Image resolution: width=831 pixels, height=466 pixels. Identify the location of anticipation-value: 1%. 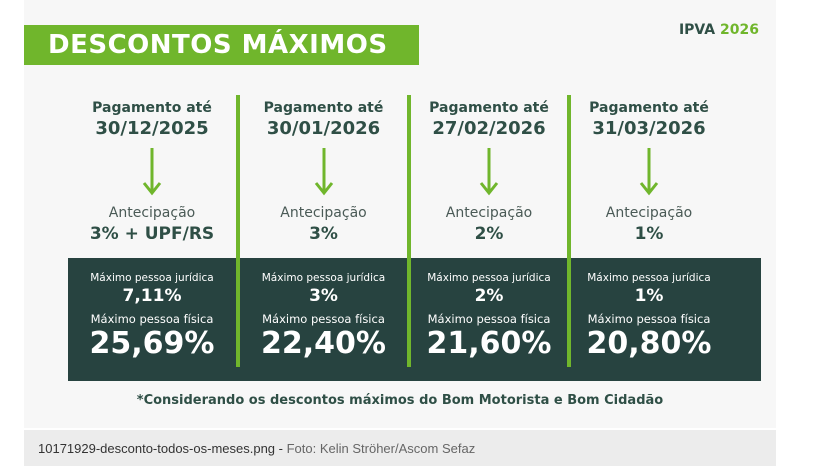
(649, 234).